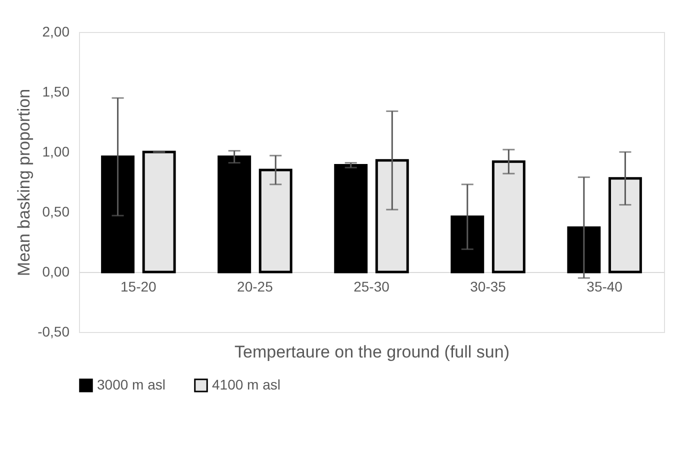 The image size is (691, 455). I want to click on x-tick-label: 30-35, so click(488, 286).